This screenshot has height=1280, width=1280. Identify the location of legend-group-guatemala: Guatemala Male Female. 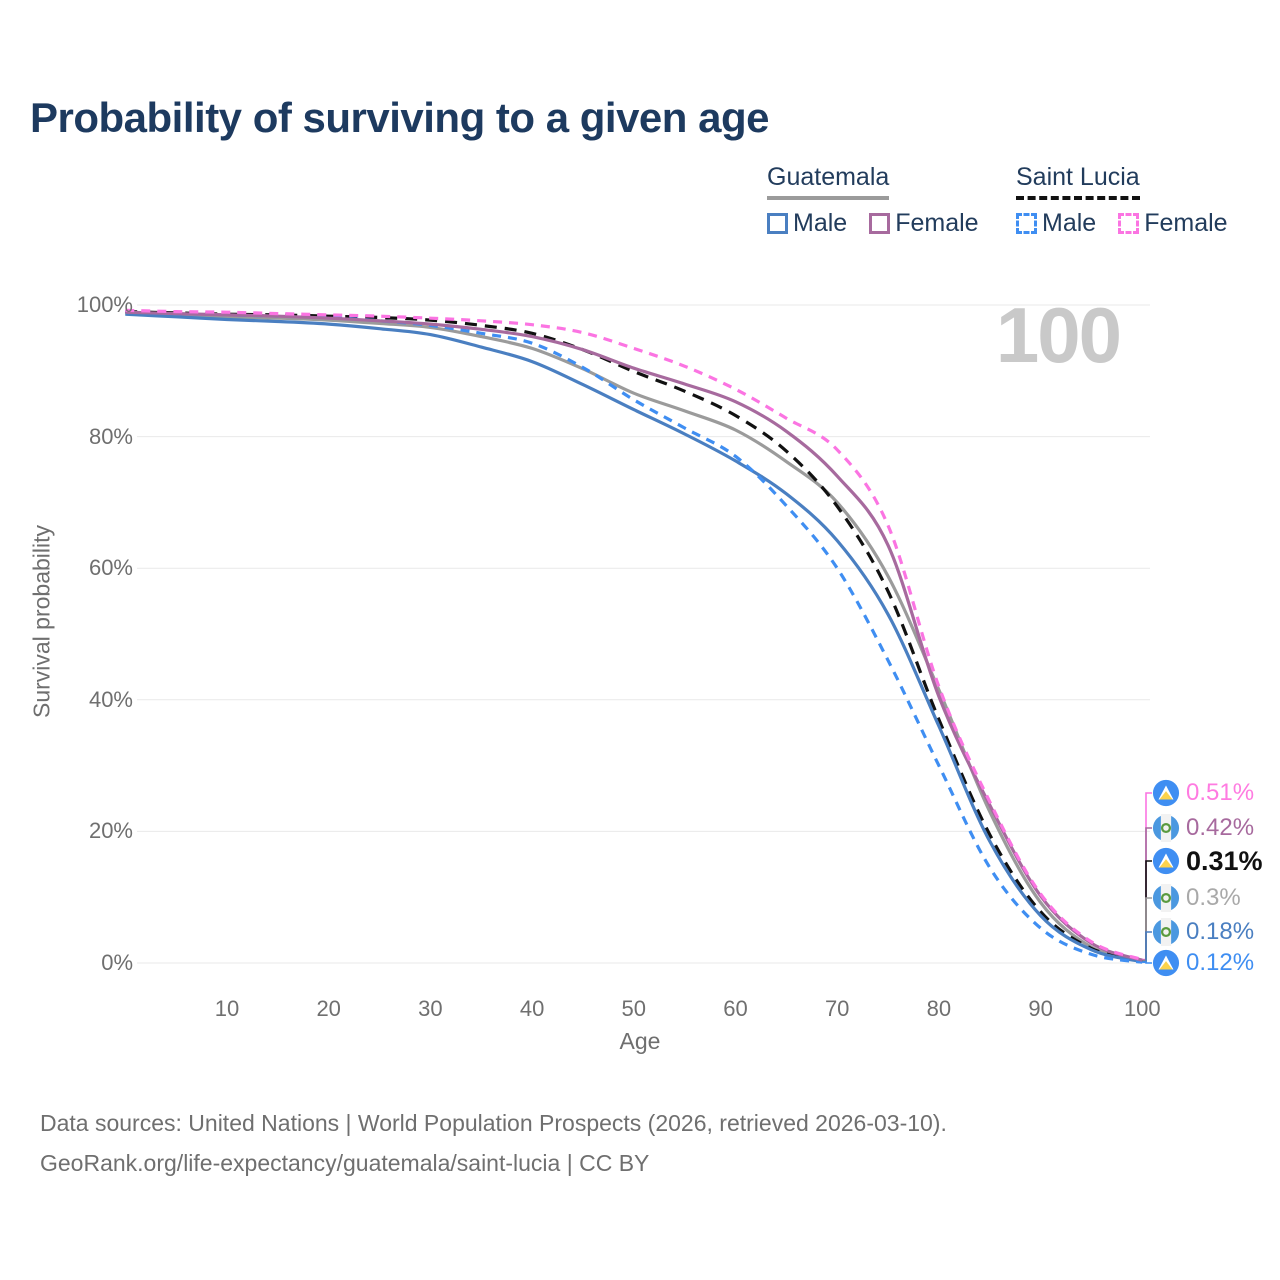
(884, 200).